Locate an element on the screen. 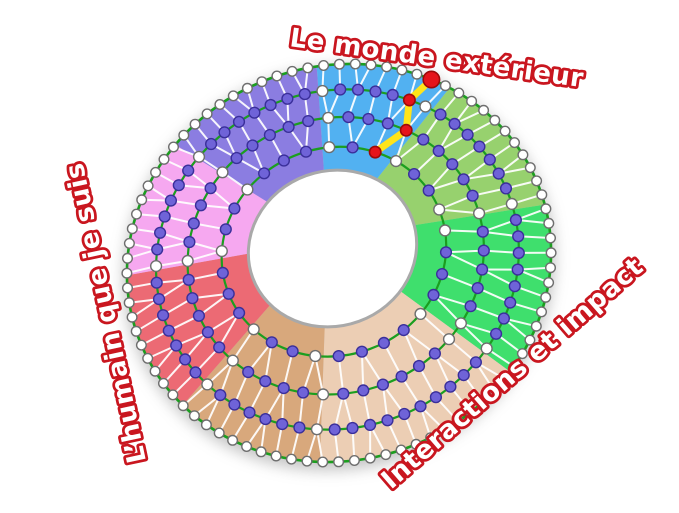 The image size is (679, 513). selected-node is located at coordinates (431, 79).